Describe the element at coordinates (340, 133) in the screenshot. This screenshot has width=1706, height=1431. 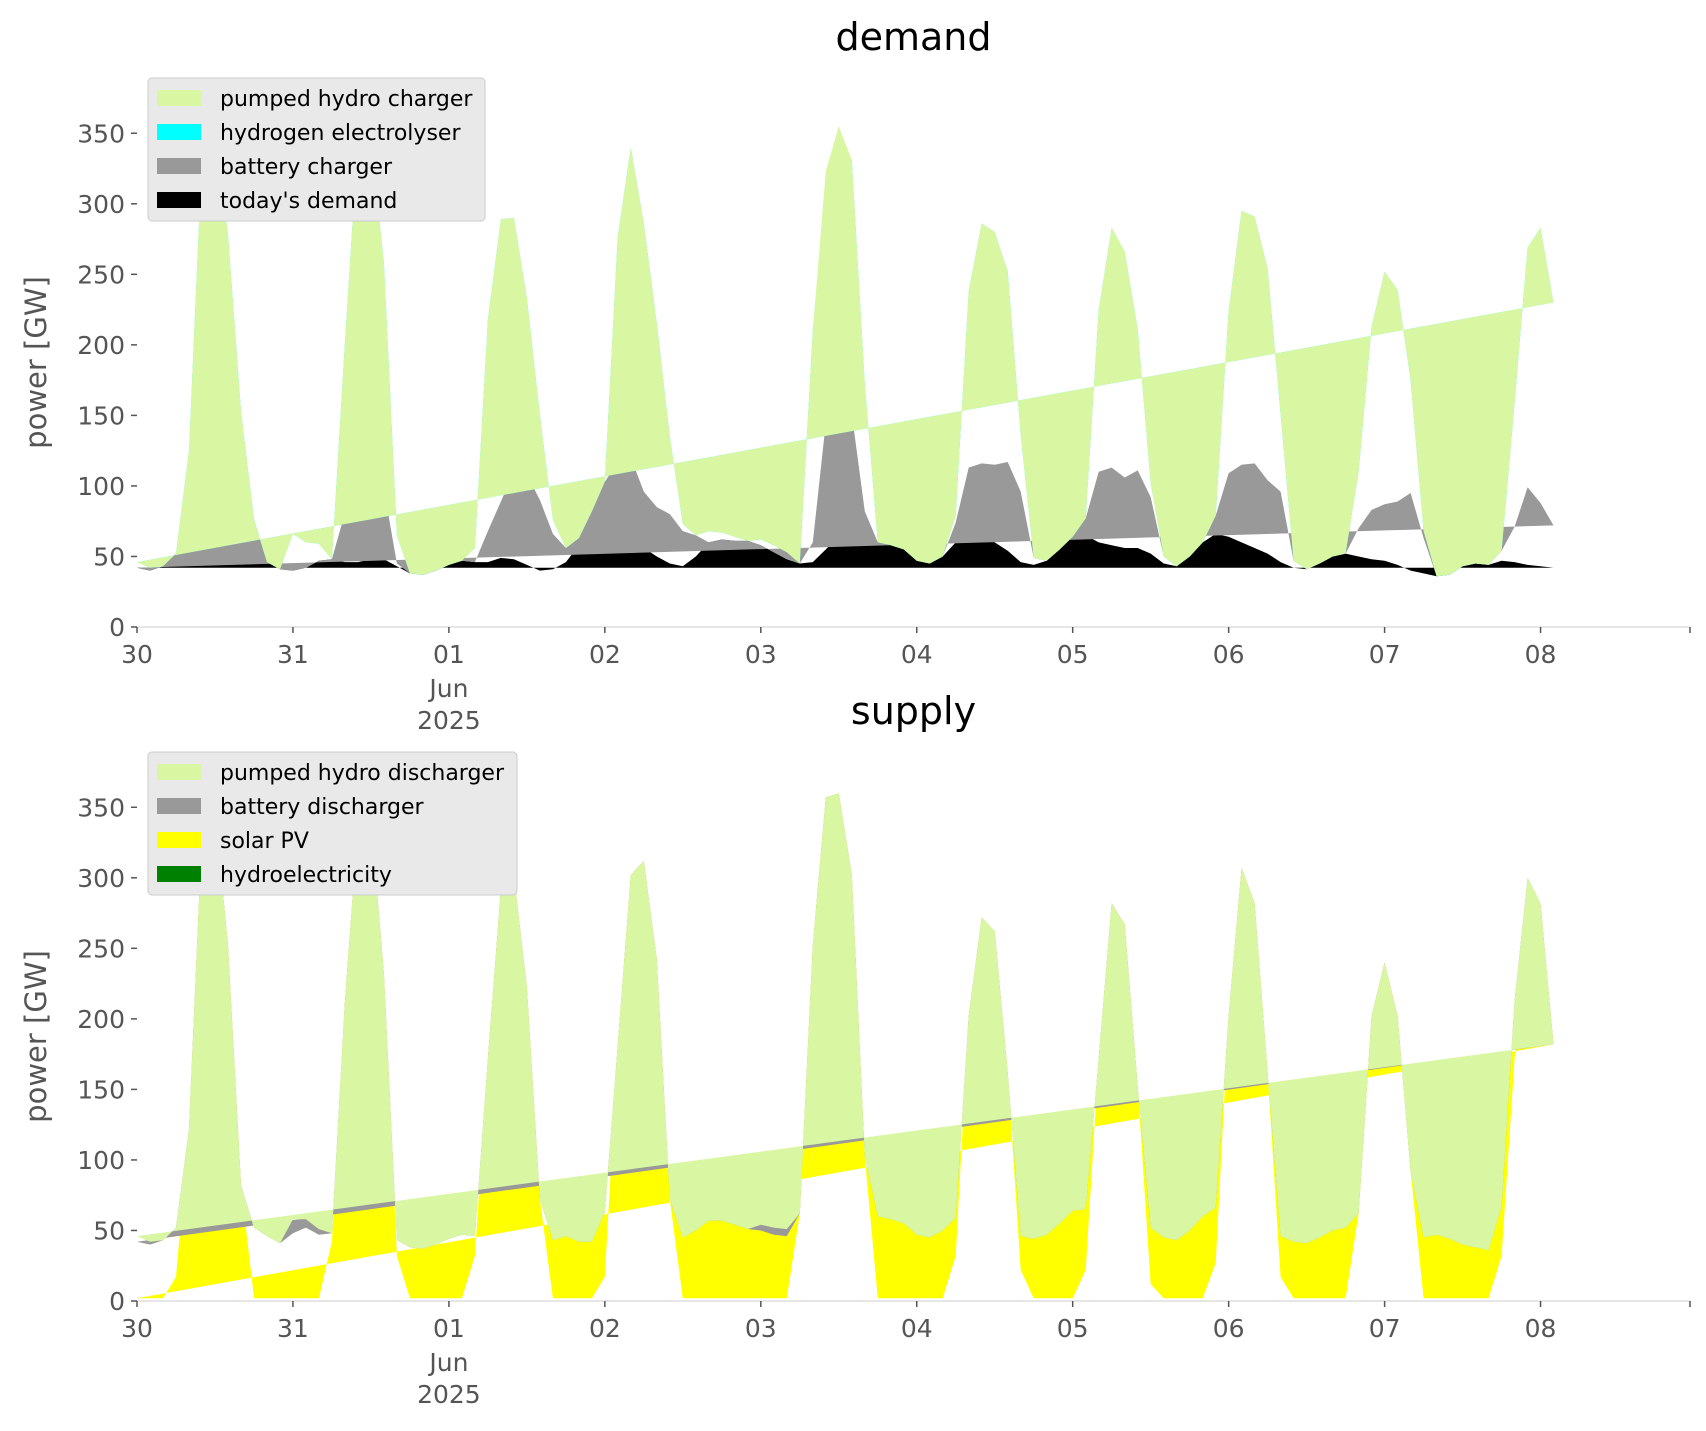
I see `legend-item-label: hydrogen electrolyser` at that location.